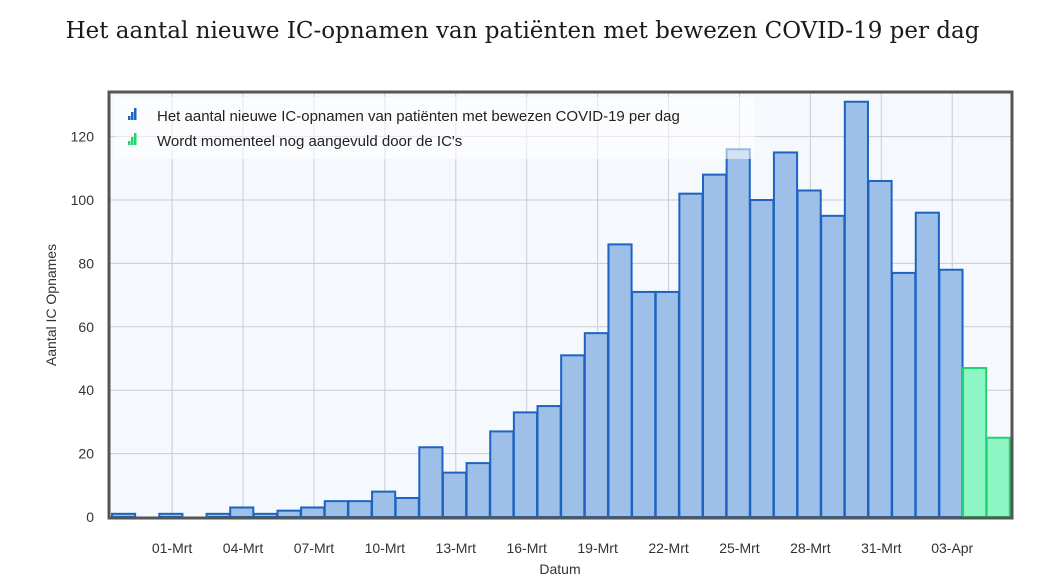  What do you see at coordinates (86, 454) in the screenshot?
I see `y-tick-label: 20` at bounding box center [86, 454].